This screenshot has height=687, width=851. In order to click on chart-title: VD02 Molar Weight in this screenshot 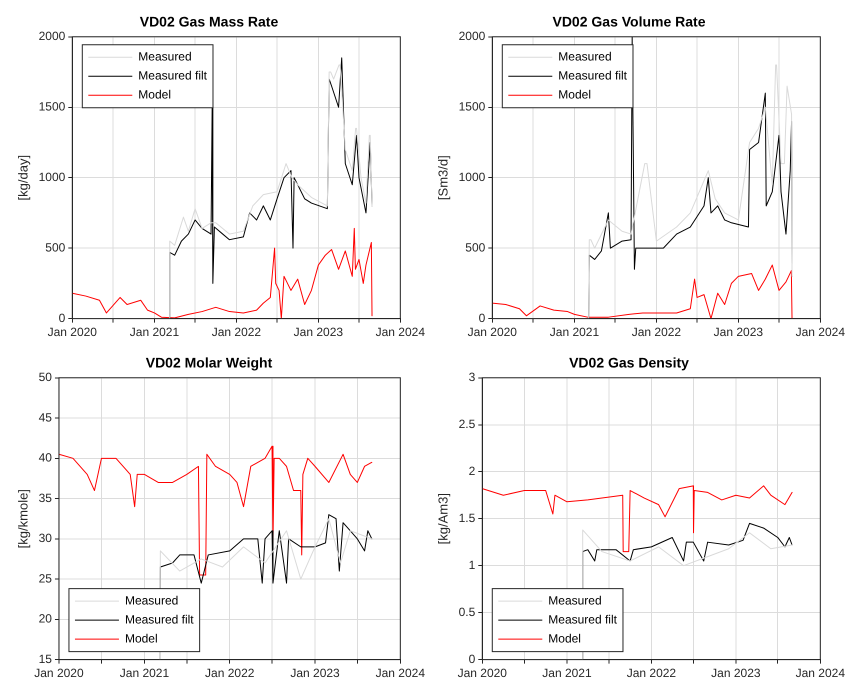, I will do `click(209, 362)`.